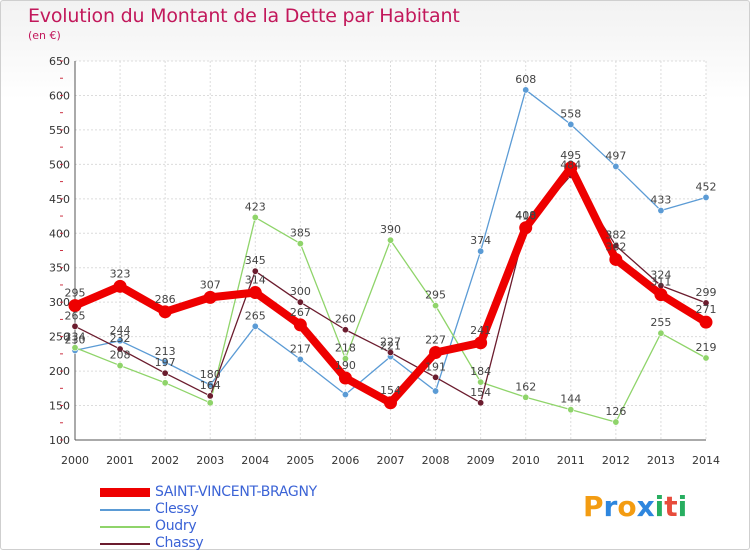  What do you see at coordinates (59, 233) in the screenshot?
I see `y-tick-label: 400` at bounding box center [59, 233].